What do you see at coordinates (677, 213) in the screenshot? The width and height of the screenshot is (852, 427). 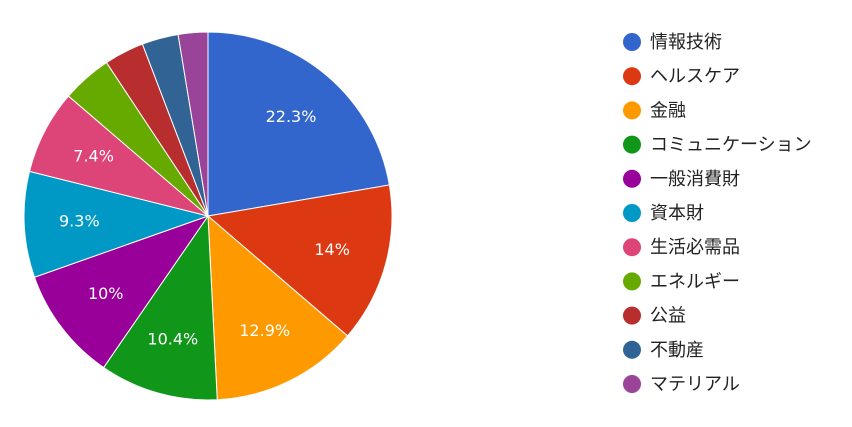 I see `legend-label: 資本財` at bounding box center [677, 213].